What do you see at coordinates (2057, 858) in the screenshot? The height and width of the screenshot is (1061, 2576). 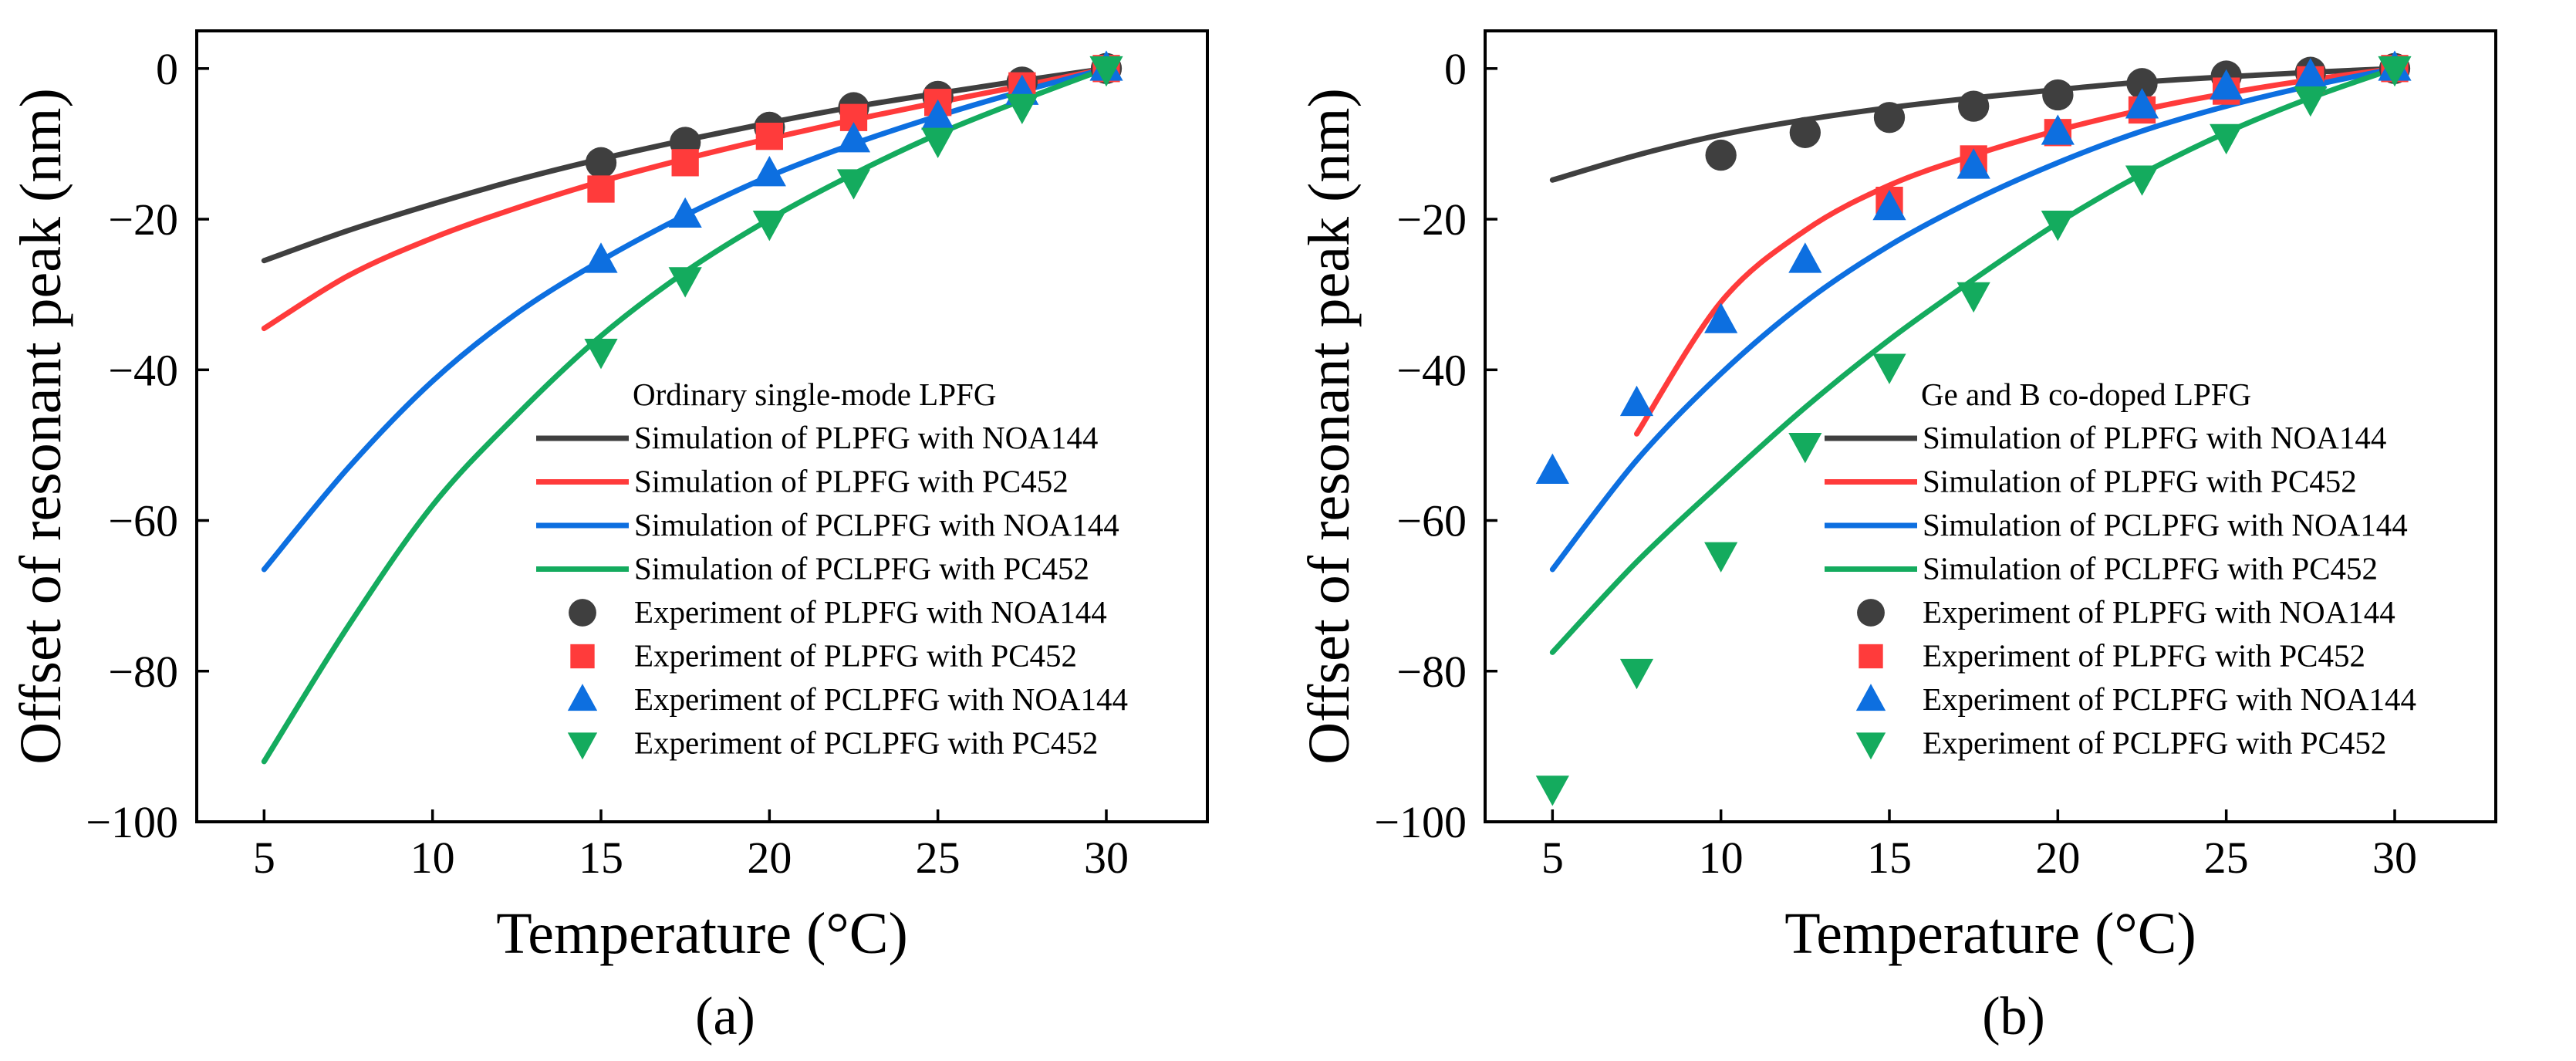 I see `x-tick-label: 20` at bounding box center [2057, 858].